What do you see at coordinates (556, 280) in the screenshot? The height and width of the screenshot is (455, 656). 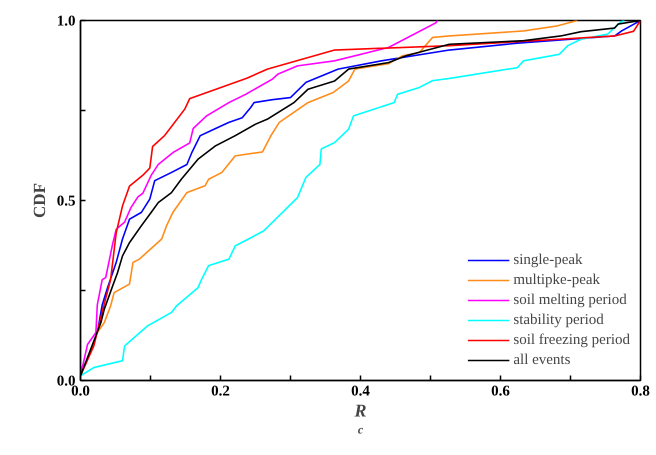 I see `legend-label: multipke-peak` at bounding box center [556, 280].